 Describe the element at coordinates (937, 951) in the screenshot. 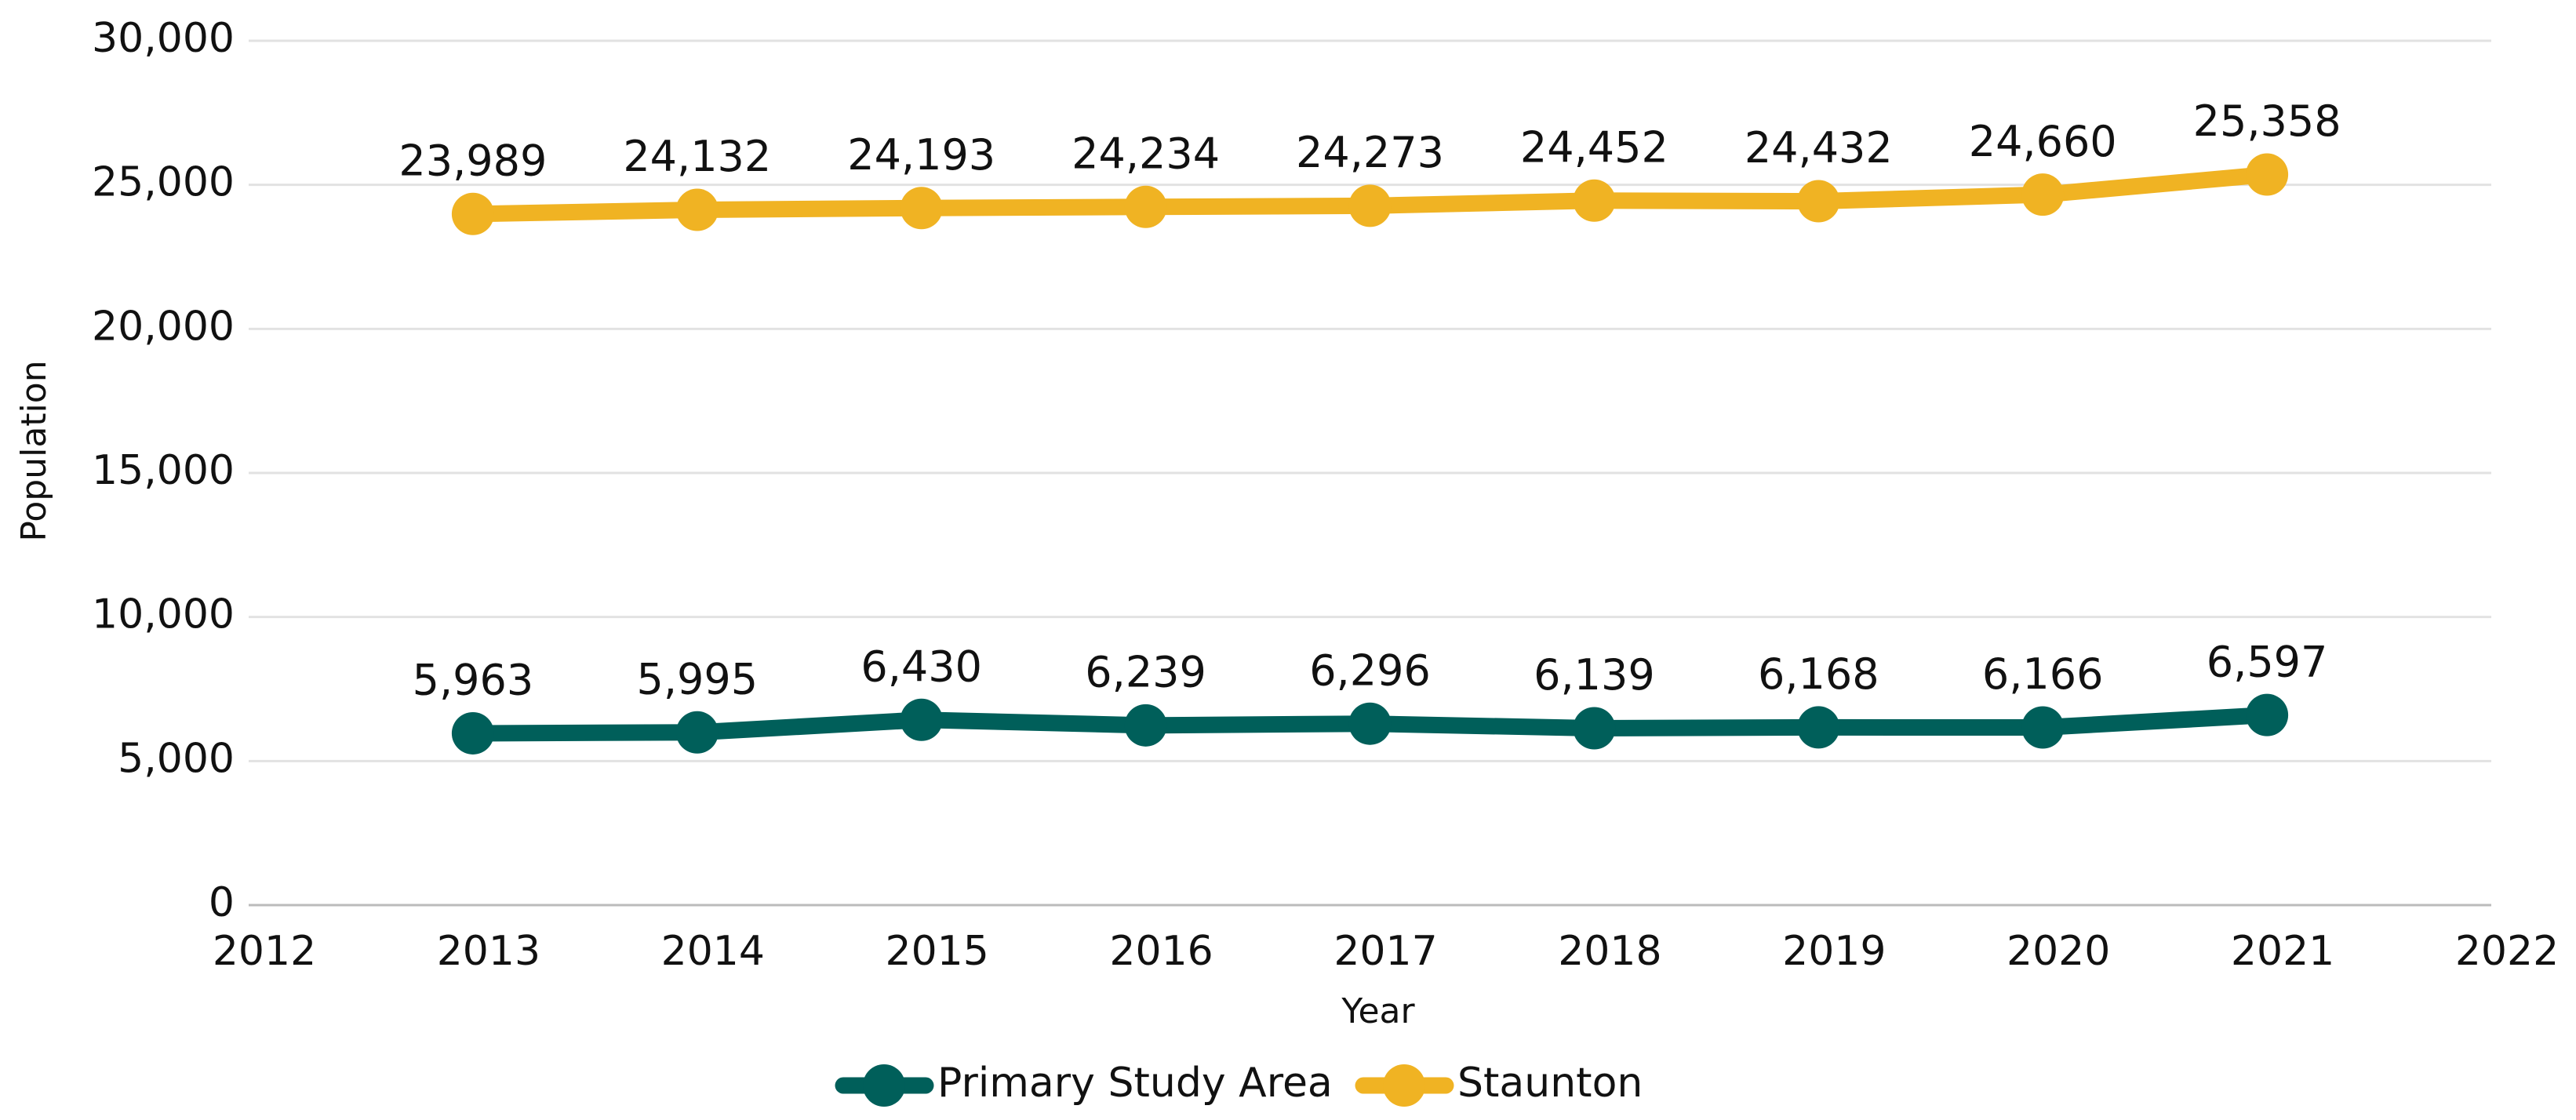

I see `x-tick-label: 2015` at that location.